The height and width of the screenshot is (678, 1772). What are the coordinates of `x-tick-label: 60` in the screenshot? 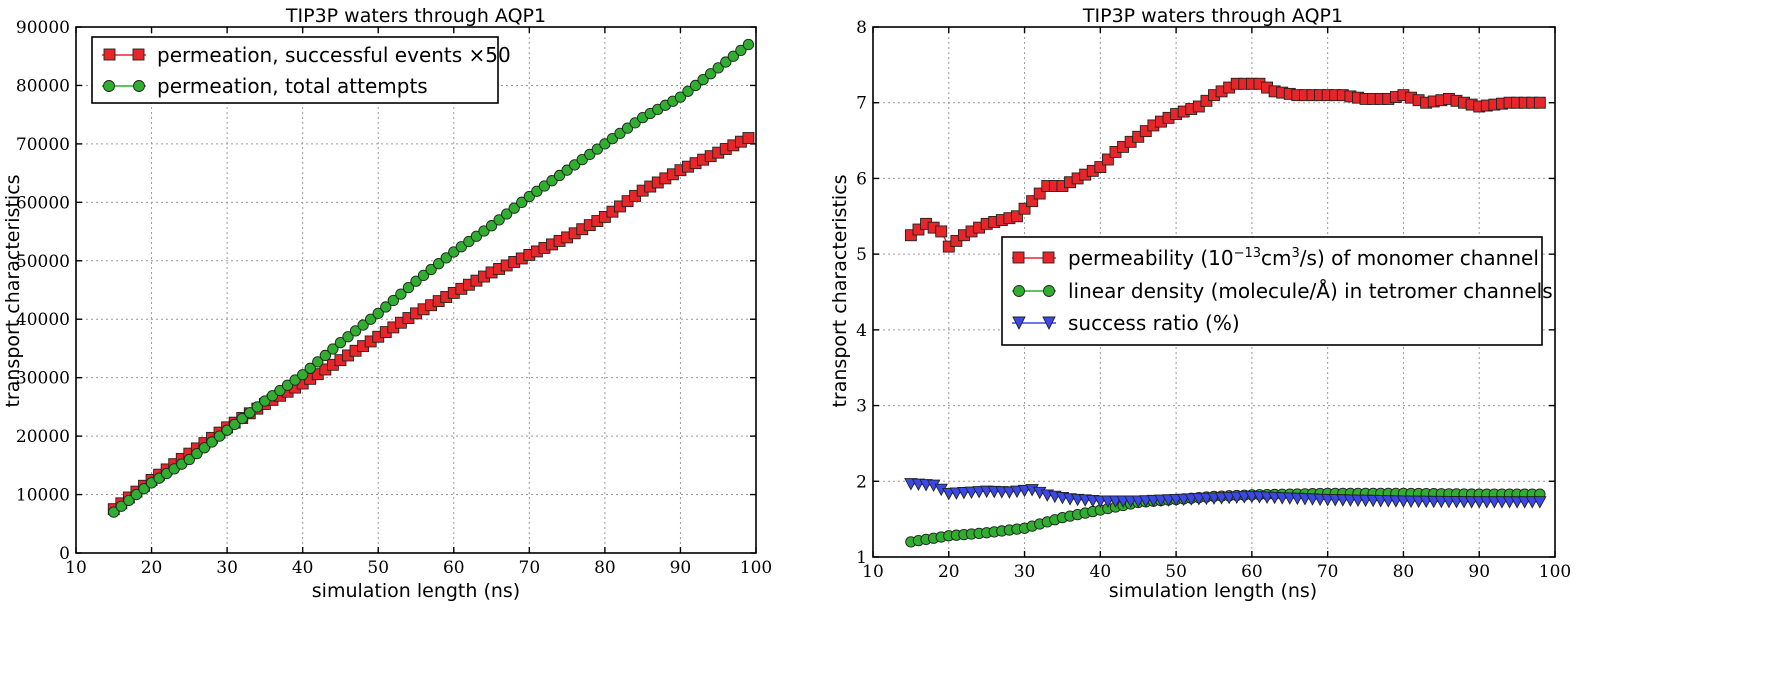 It's located at (454, 568).